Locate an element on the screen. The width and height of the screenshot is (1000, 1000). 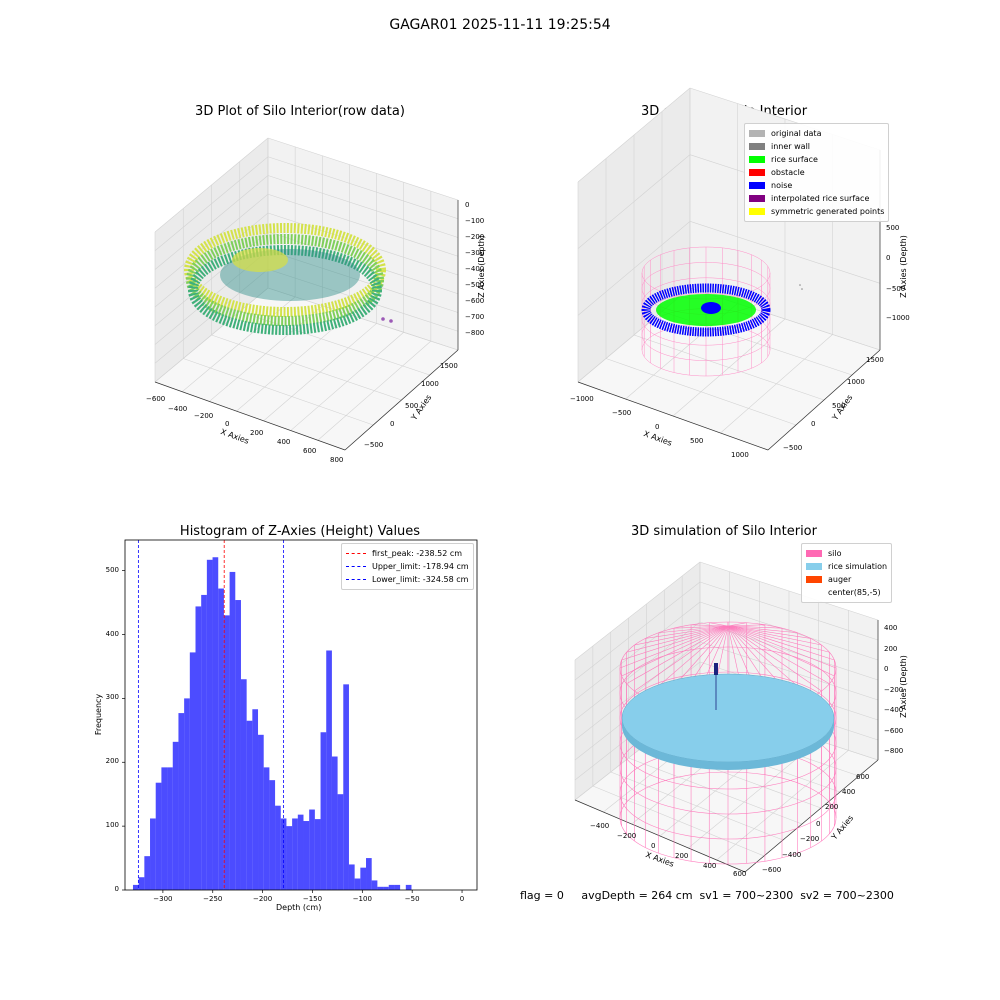
histogram-bars is located at coordinates (272, 723).